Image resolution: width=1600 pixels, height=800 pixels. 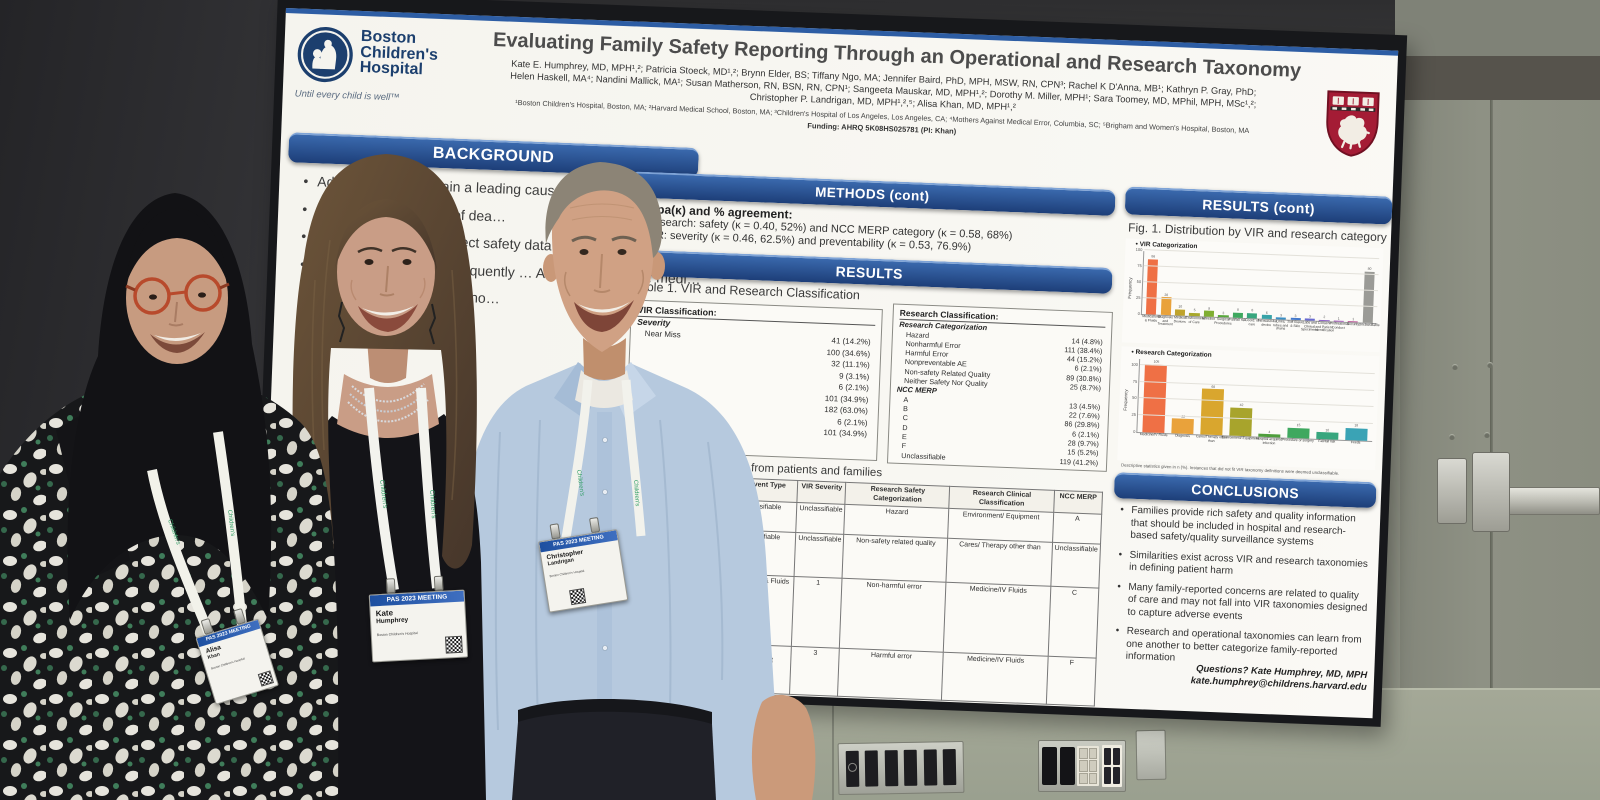 I want to click on wall-top-right, so click(x=1497, y=28).